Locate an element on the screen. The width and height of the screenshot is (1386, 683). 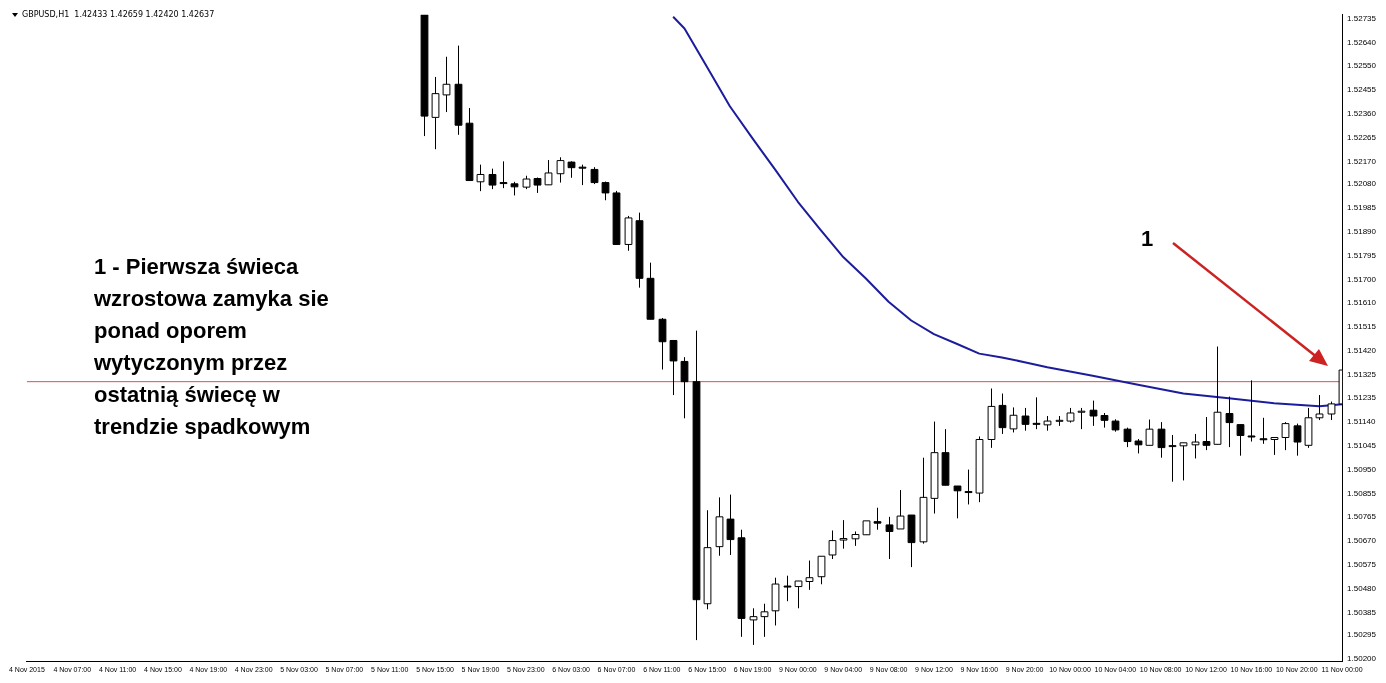
y-tick-label: 1.51420 is located at coordinates (1362, 351).